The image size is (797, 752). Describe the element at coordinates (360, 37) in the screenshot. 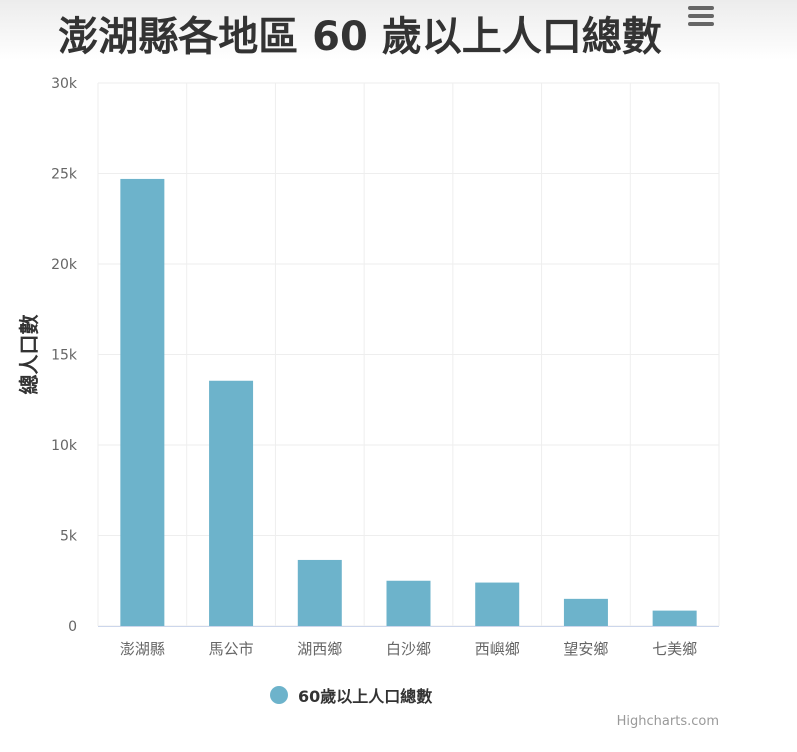

I see `chart-title: 澎湖縣各地區 60 歲以上人口總數` at that location.